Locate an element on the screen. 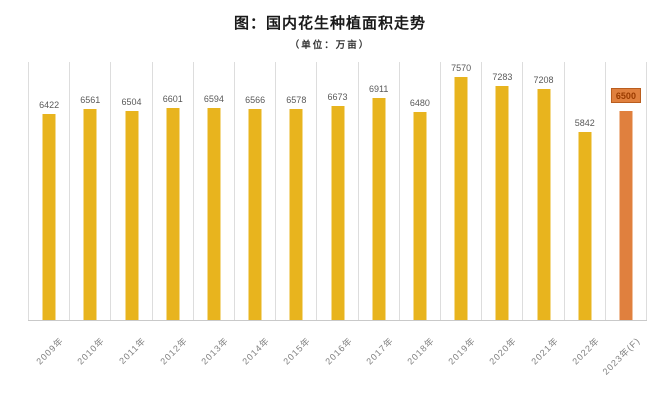  bar-column: 6594 2013年 is located at coordinates (213, 214).